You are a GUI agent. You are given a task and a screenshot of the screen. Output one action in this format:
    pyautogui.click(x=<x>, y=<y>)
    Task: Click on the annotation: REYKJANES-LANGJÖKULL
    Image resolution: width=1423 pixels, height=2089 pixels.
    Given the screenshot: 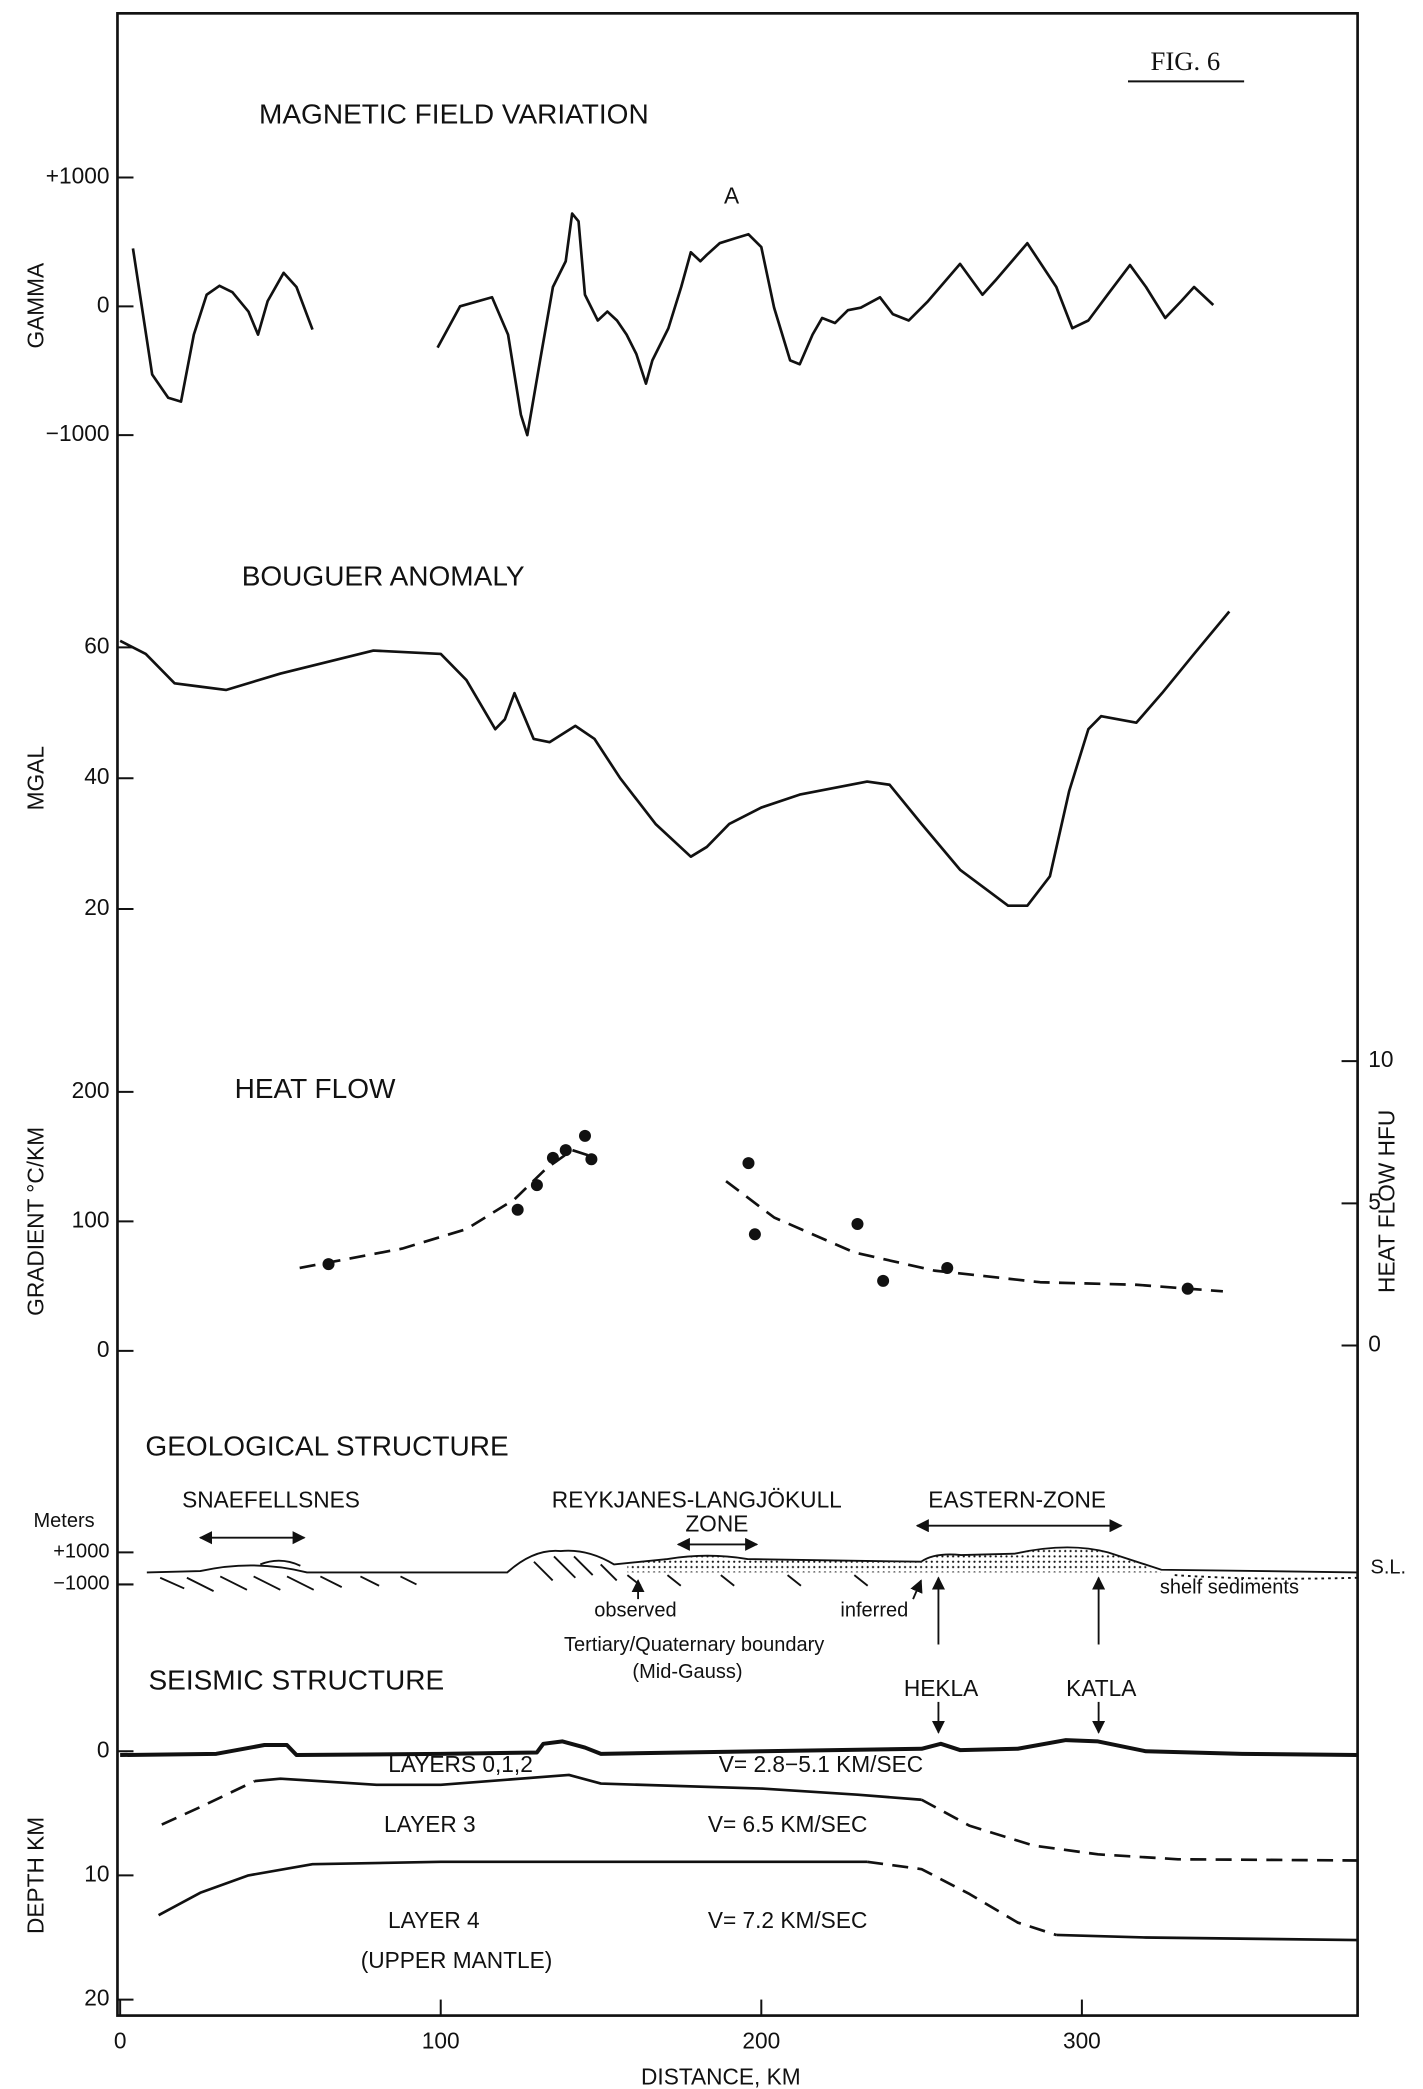 What is the action you would take?
    pyautogui.click(x=697, y=1500)
    